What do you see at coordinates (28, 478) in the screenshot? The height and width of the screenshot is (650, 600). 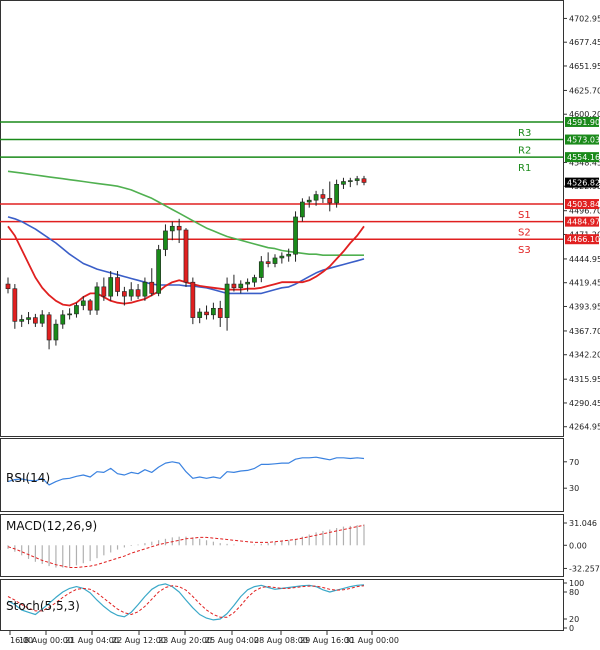 I see `rsi-label: RSI(14)` at bounding box center [28, 478].